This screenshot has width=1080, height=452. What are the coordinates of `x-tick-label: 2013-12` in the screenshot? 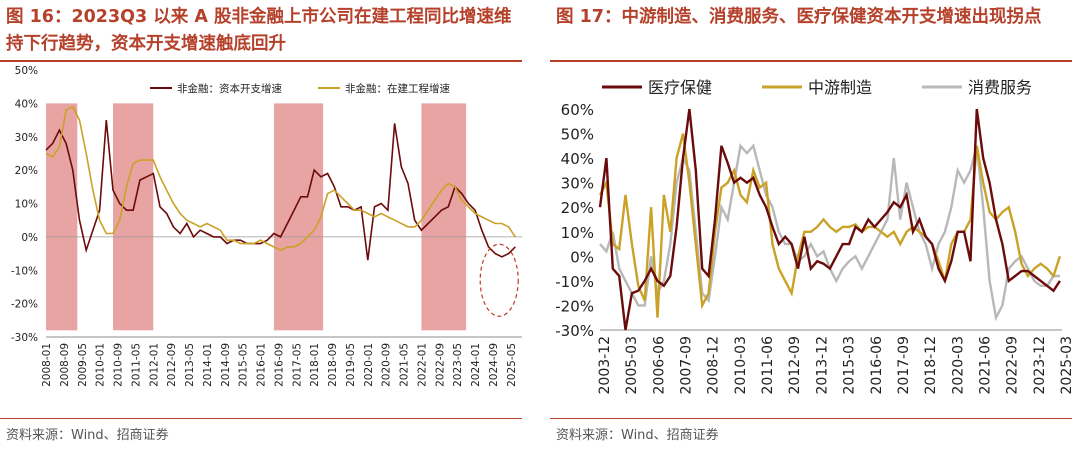 It's located at (822, 365).